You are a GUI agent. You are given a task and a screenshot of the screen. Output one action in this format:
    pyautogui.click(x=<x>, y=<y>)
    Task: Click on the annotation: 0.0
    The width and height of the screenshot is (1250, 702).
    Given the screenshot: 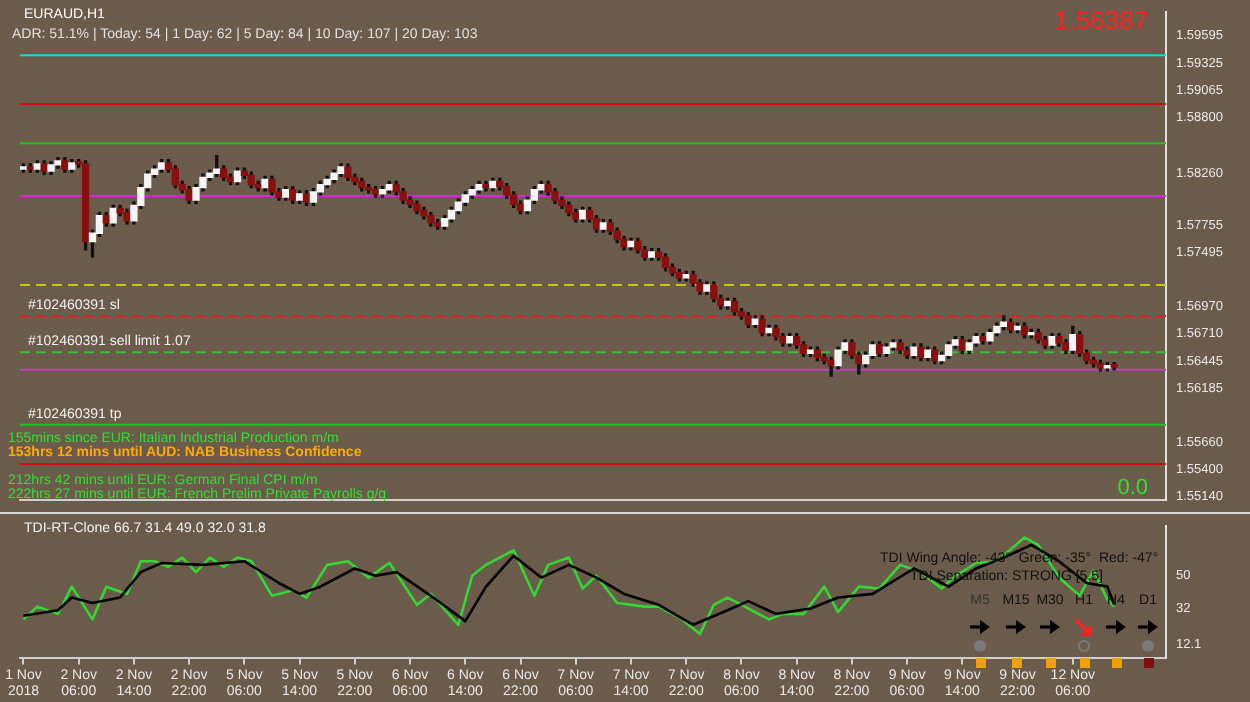 What is the action you would take?
    pyautogui.click(x=1132, y=488)
    